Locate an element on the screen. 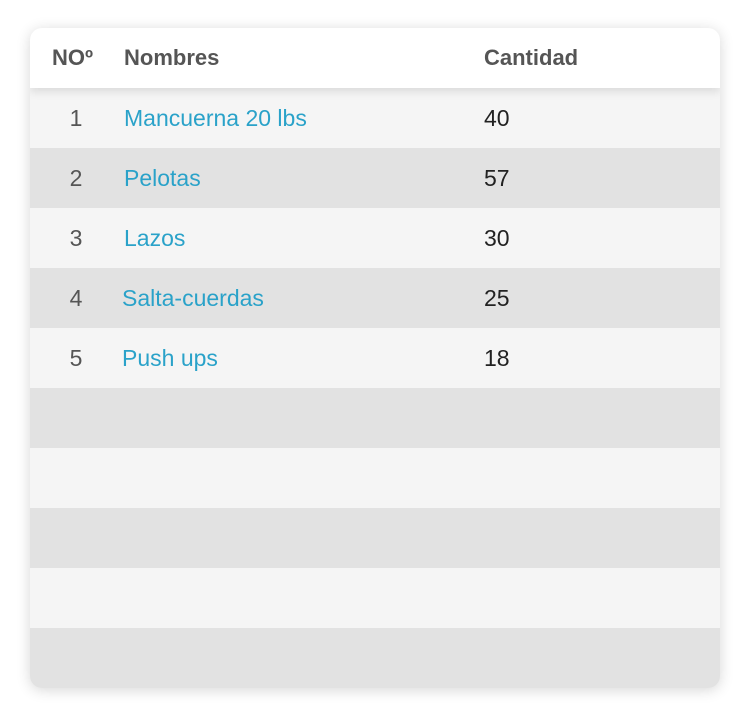 Image resolution: width=750 pixels, height=715 pixels. table-row: 4 Salta-cuerdas 25 is located at coordinates (375, 298).